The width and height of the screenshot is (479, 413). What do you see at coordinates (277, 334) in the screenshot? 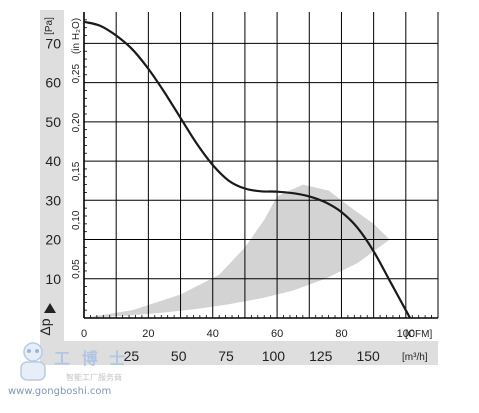
I see `x-tick-label-60: 60` at bounding box center [277, 334].